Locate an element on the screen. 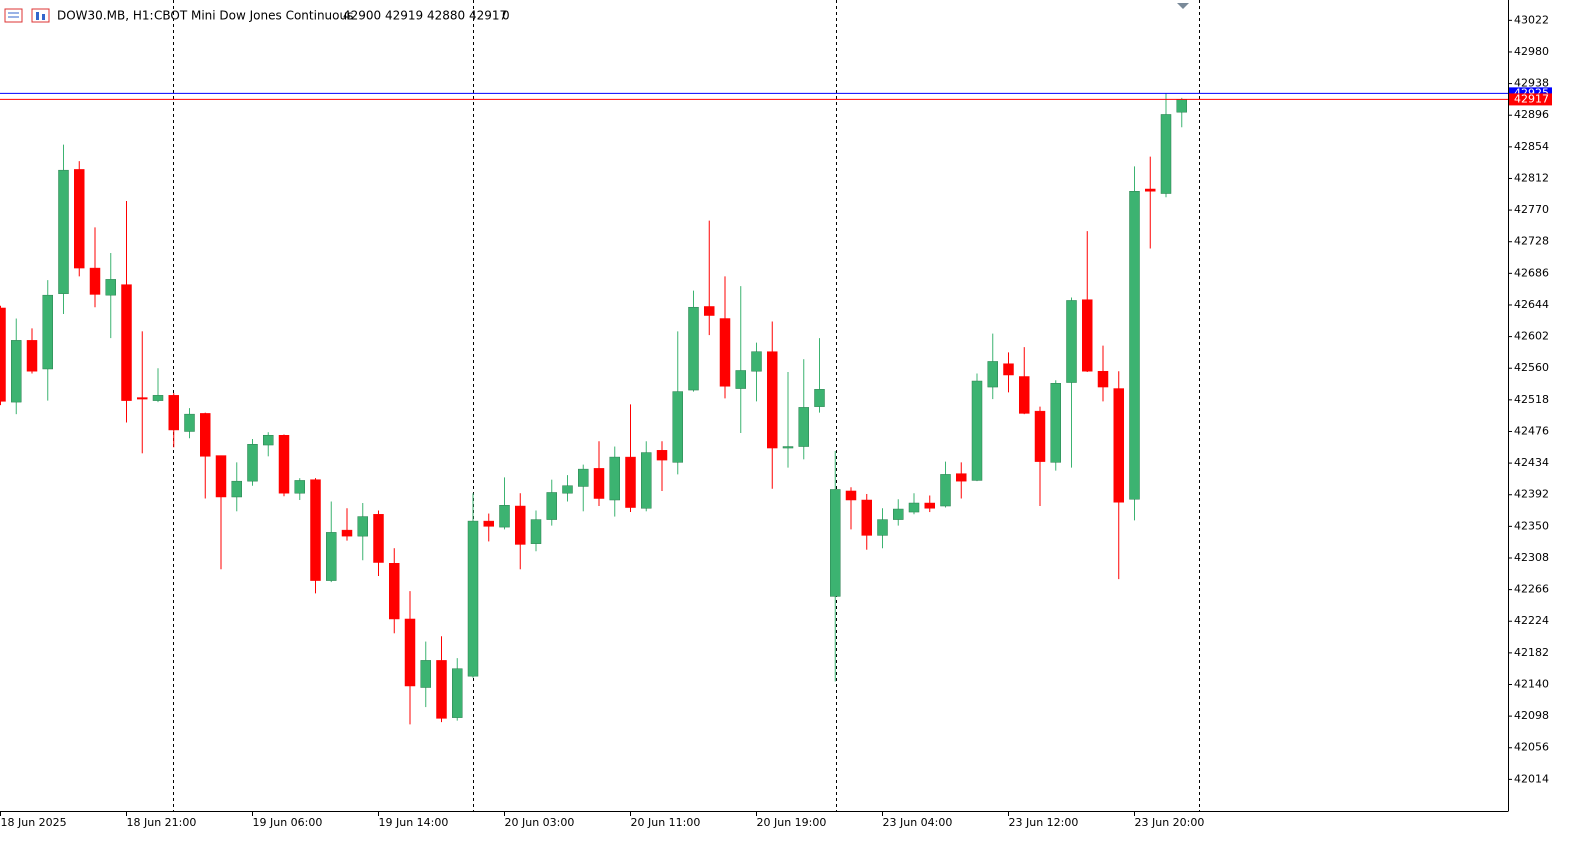 This screenshot has width=1589, height=845. shift-marker is located at coordinates (1183, 6).